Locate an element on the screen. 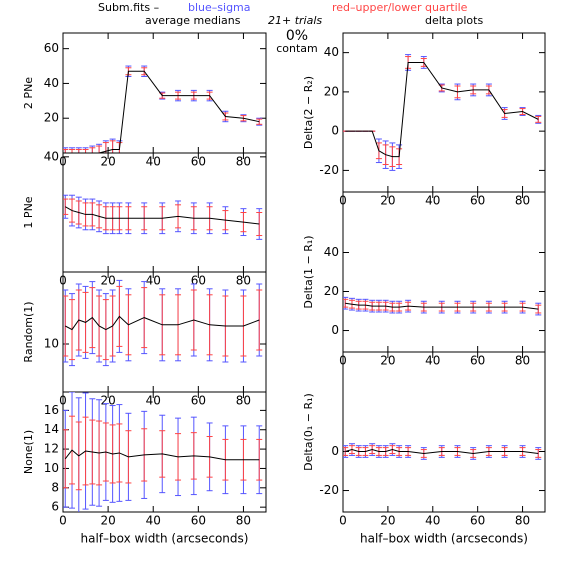  y-axis-label: 1 PNe is located at coordinates (28, 212).